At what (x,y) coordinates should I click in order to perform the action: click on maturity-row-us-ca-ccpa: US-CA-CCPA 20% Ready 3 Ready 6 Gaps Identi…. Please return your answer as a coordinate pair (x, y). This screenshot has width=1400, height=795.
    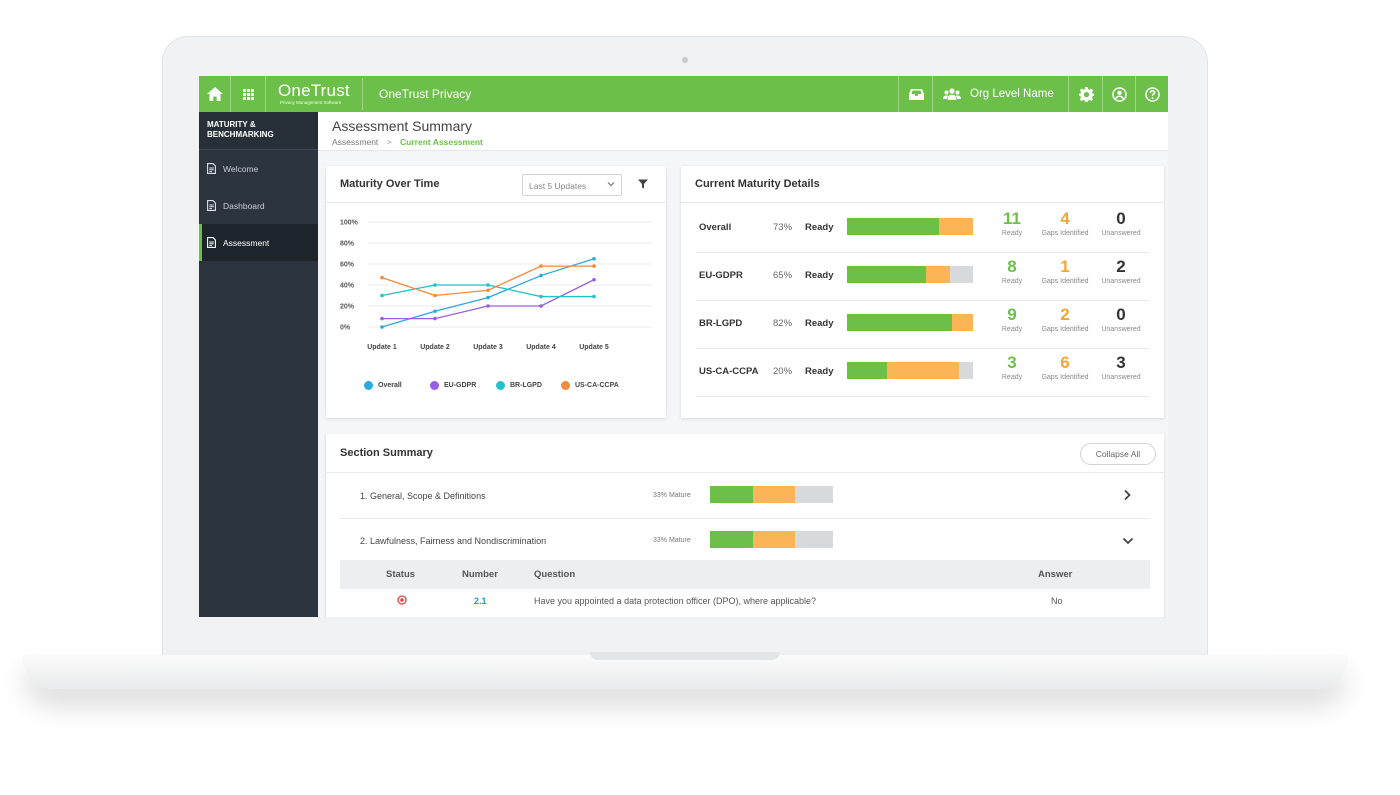
    Looking at the image, I should click on (923, 373).